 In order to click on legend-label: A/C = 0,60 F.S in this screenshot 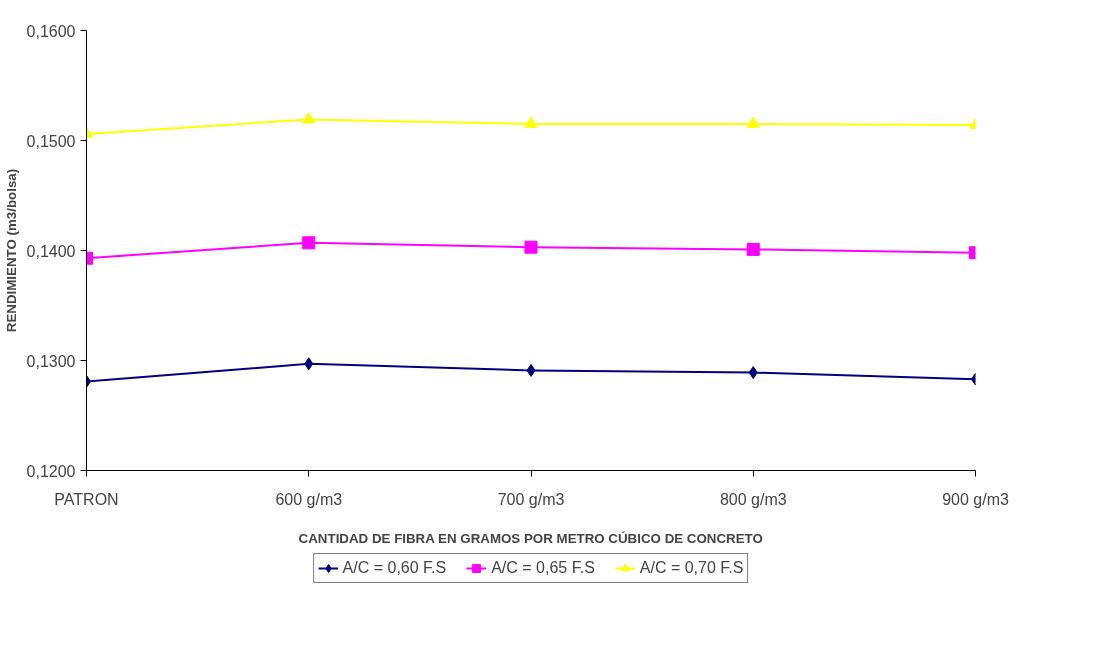, I will do `click(394, 568)`.